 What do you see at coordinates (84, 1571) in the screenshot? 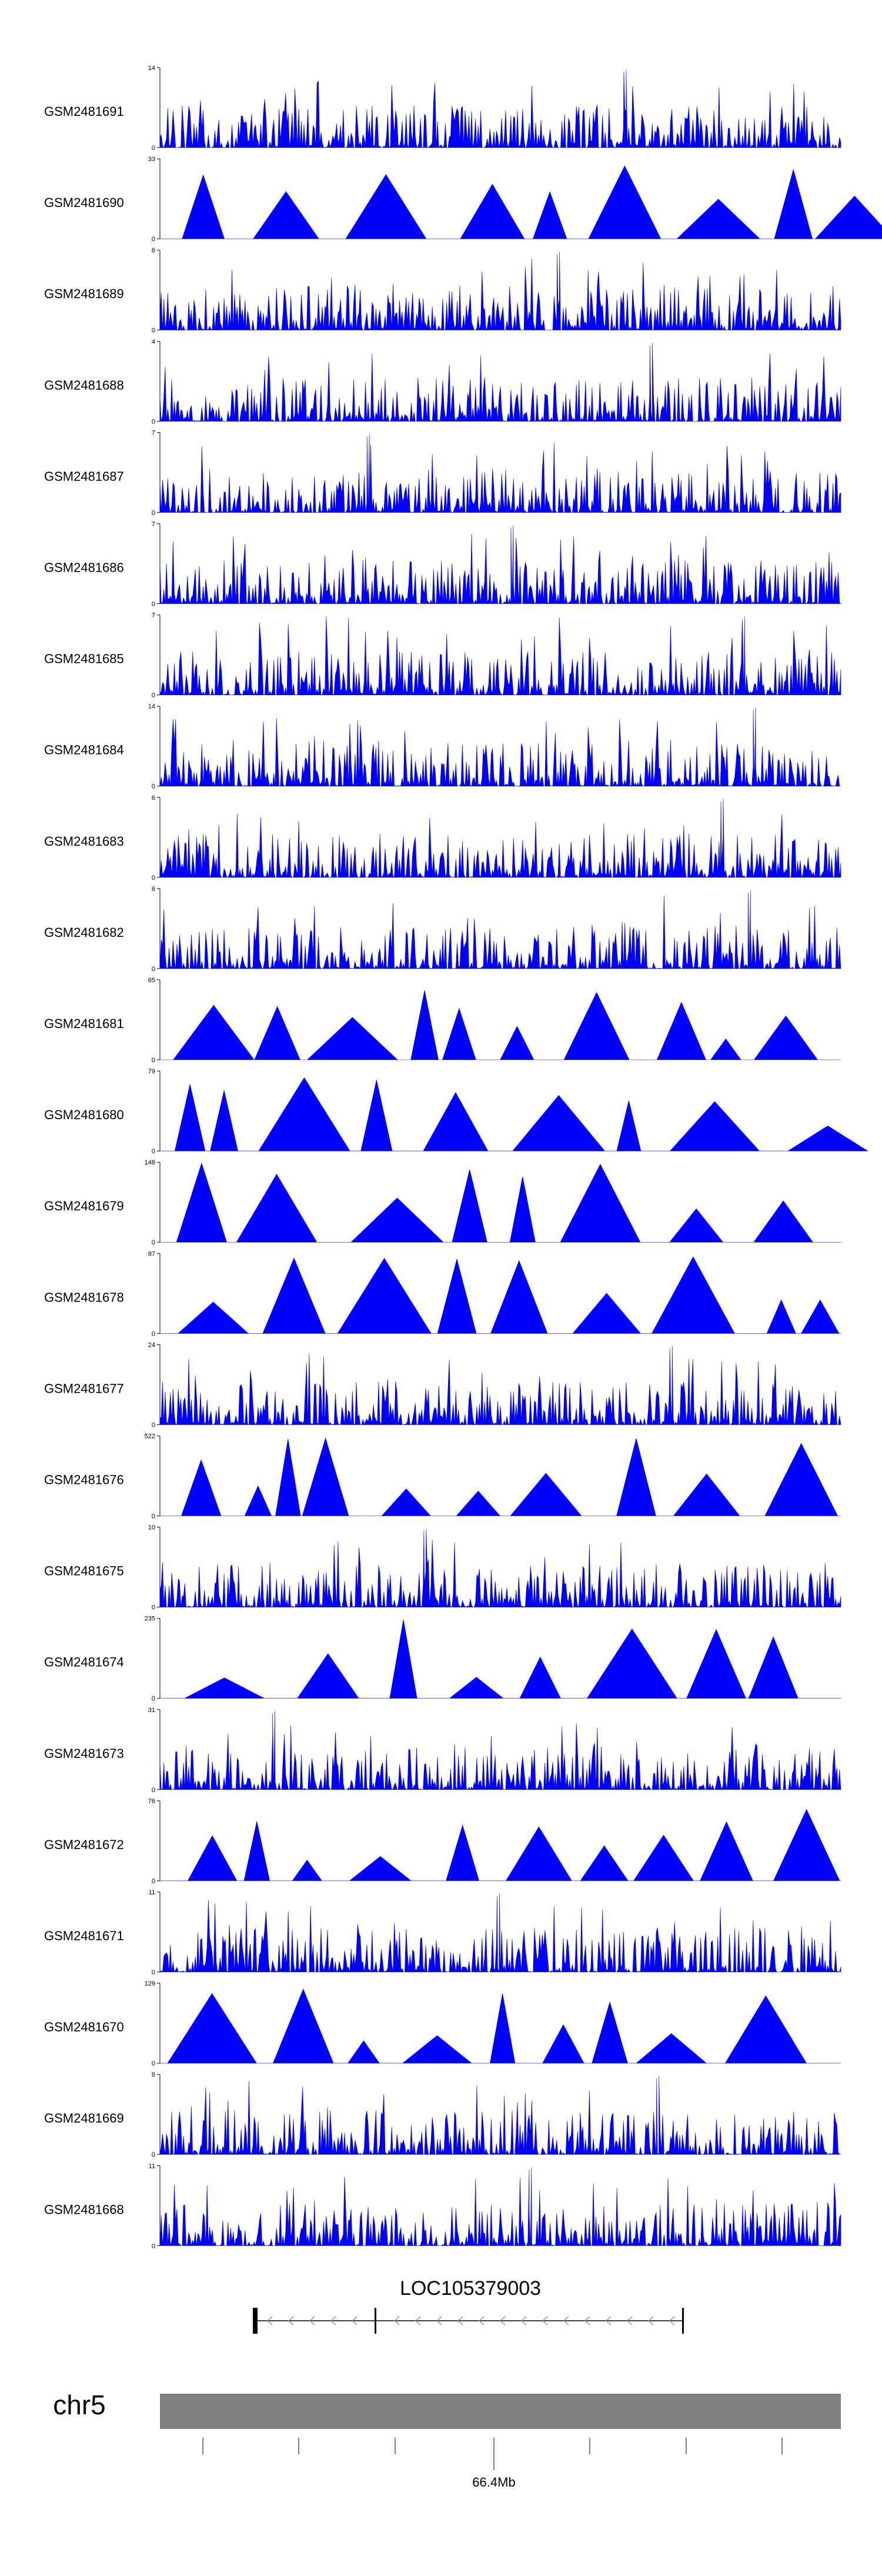
I see `track-label: GSM2481675` at bounding box center [84, 1571].